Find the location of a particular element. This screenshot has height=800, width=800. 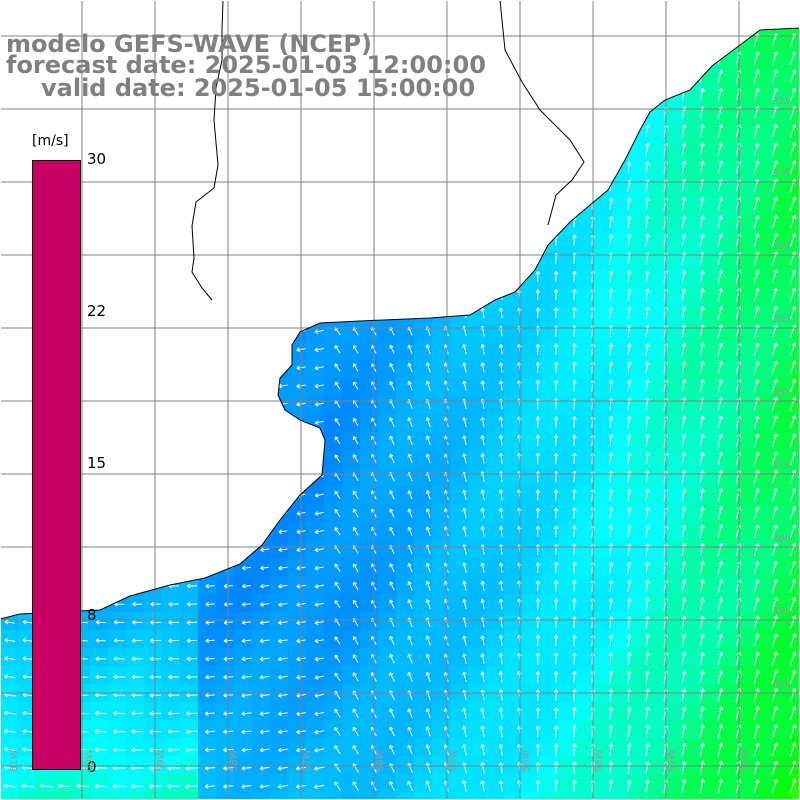

colorbar-tick-30: 30 is located at coordinates (97, 159).